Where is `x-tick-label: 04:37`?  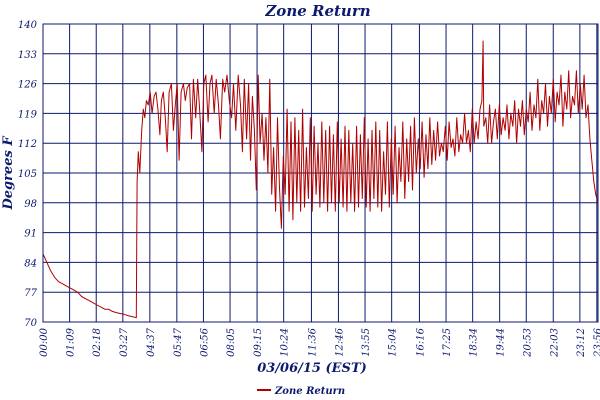 x-tick-label: 04:37 is located at coordinates (151, 341).